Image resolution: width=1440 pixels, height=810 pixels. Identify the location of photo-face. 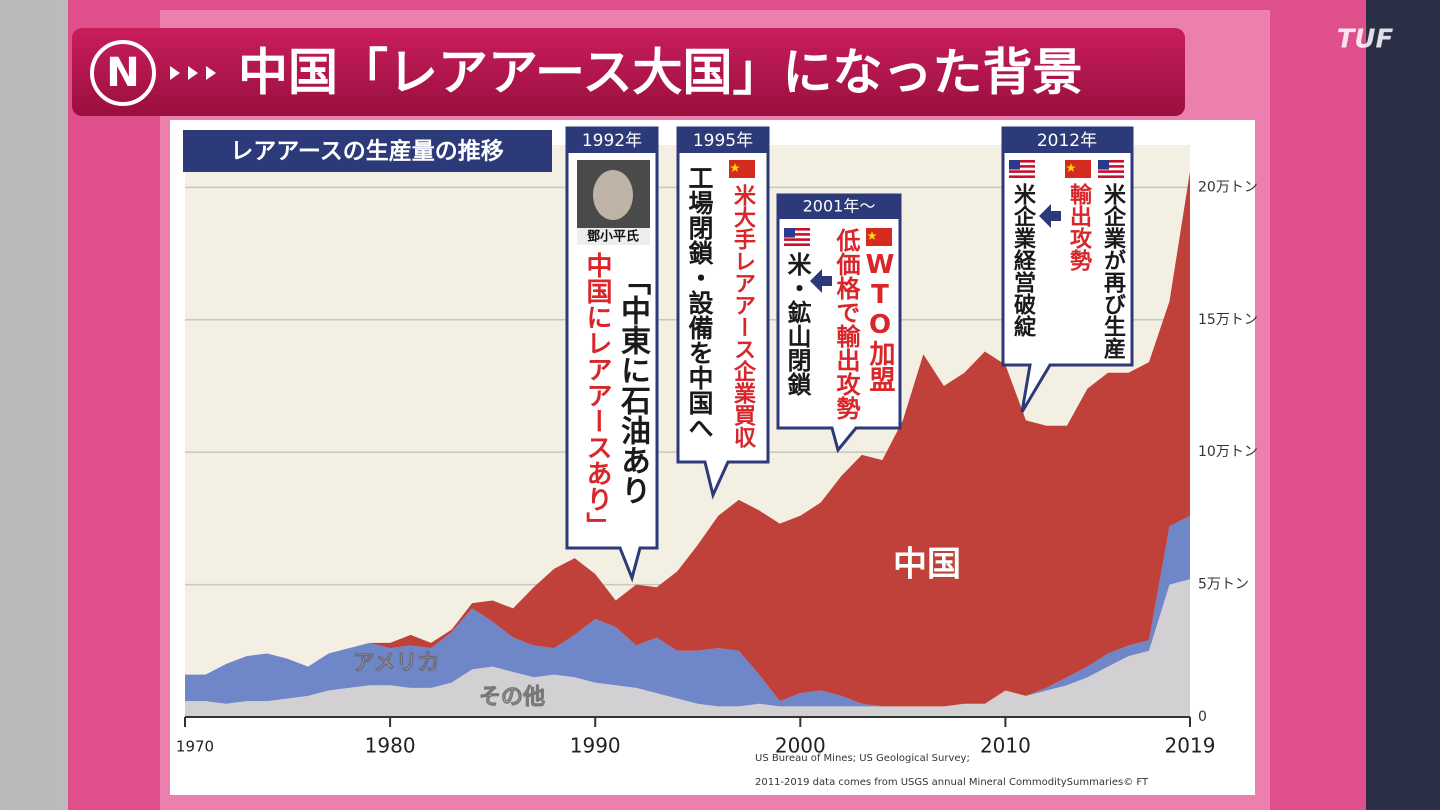
(613, 195).